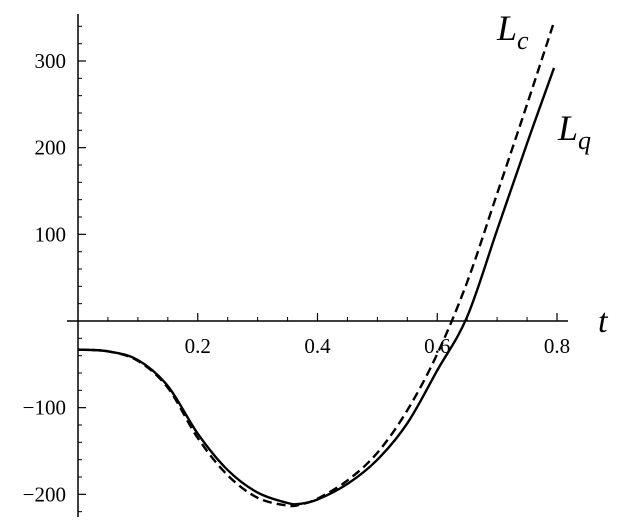  I want to click on y-tick-label: −200, so click(44, 494).